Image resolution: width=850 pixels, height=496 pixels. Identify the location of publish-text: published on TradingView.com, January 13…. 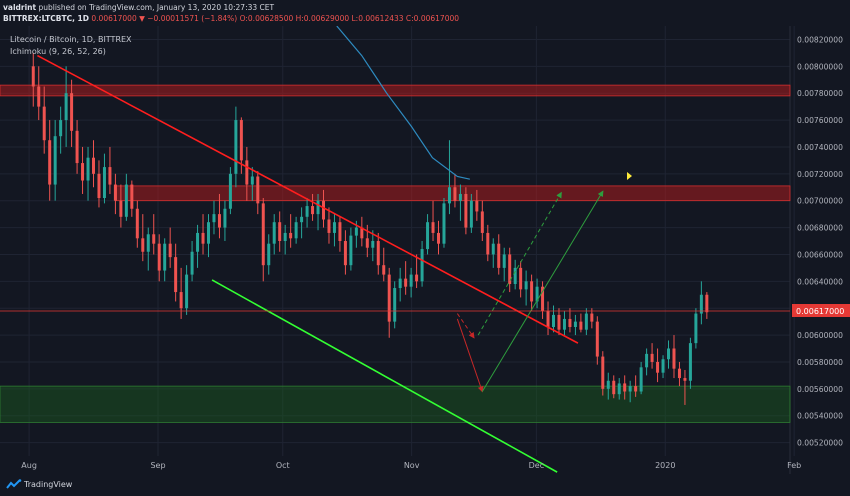
(156, 7).